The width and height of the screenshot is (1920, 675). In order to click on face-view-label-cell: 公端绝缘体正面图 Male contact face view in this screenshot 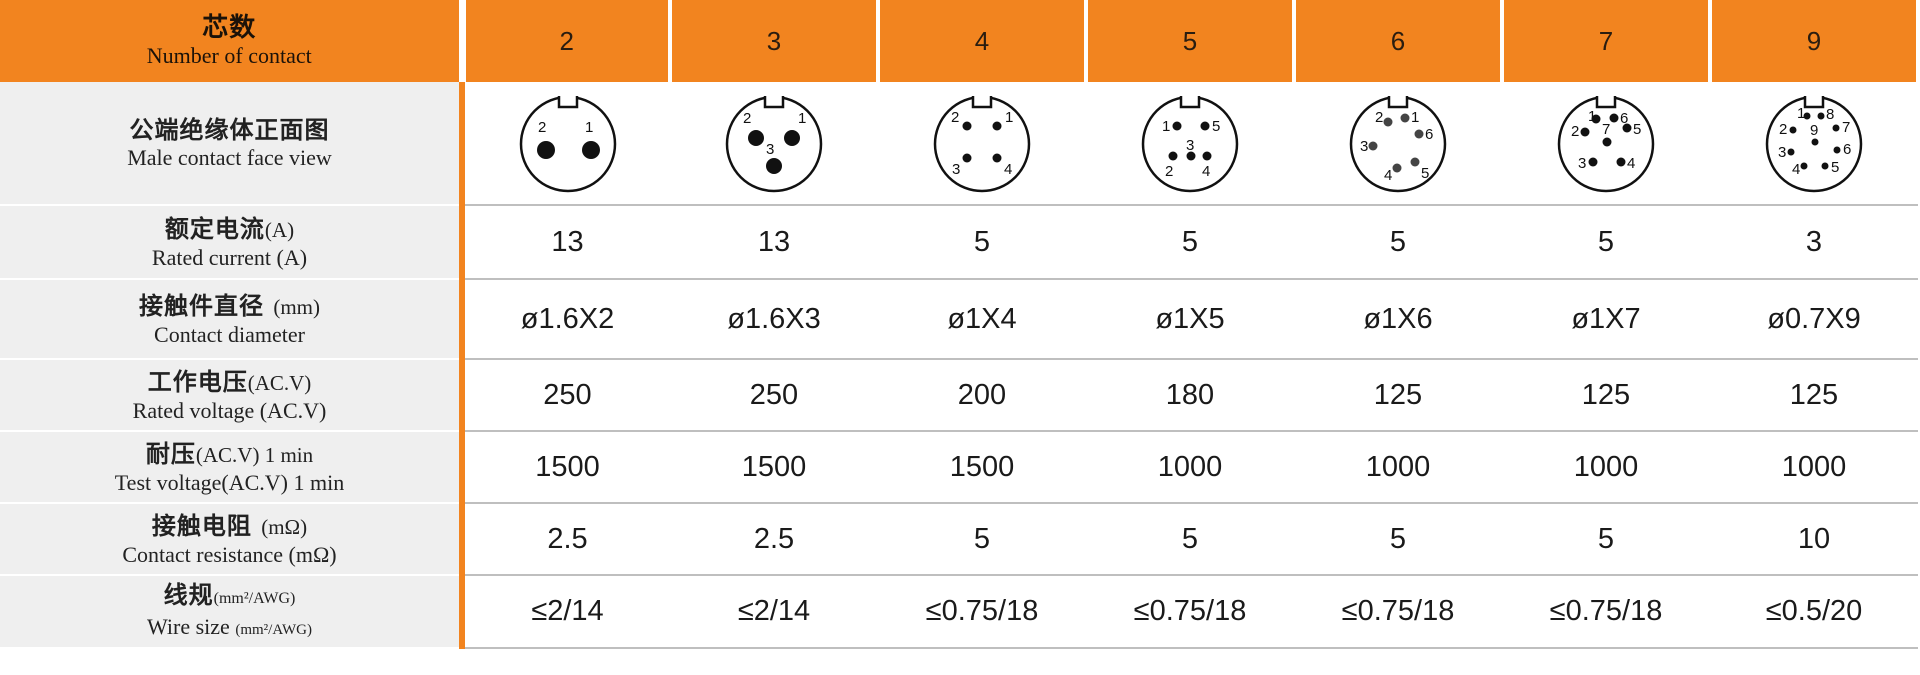, I will do `click(232, 144)`.